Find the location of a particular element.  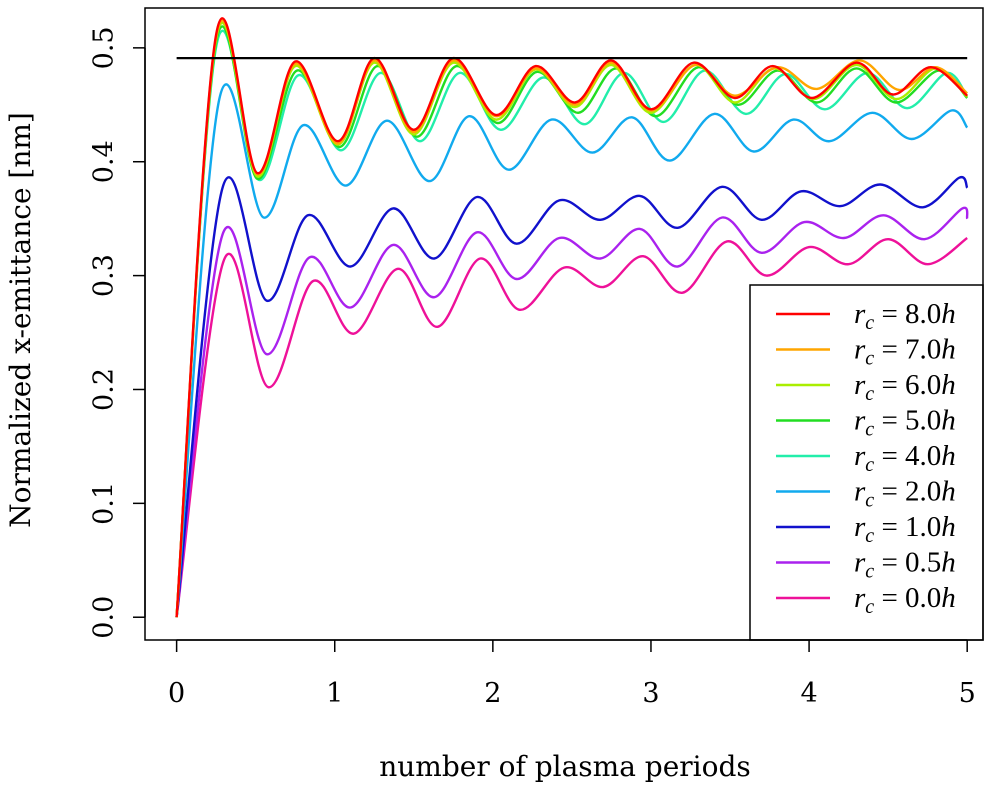

legend-label-5: rc = 2.0h is located at coordinates (905, 494).